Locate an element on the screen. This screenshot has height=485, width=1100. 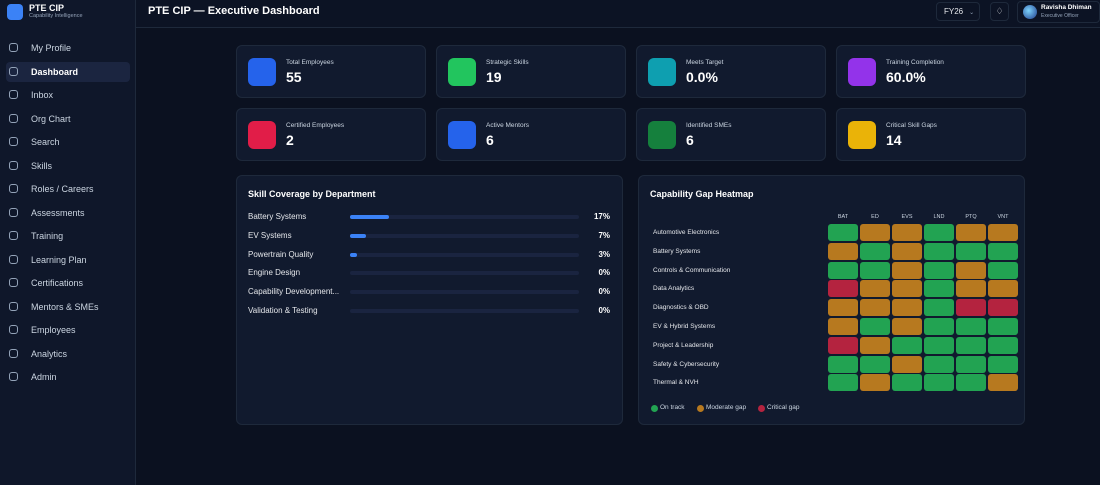
kpi-value: 19 is located at coordinates (494, 77).